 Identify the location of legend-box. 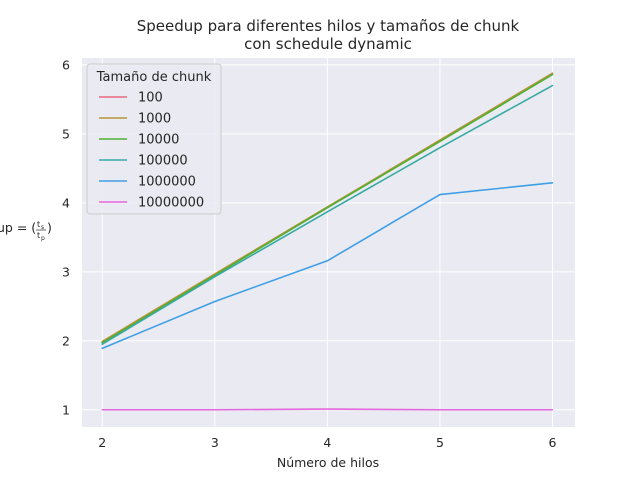
(154, 139).